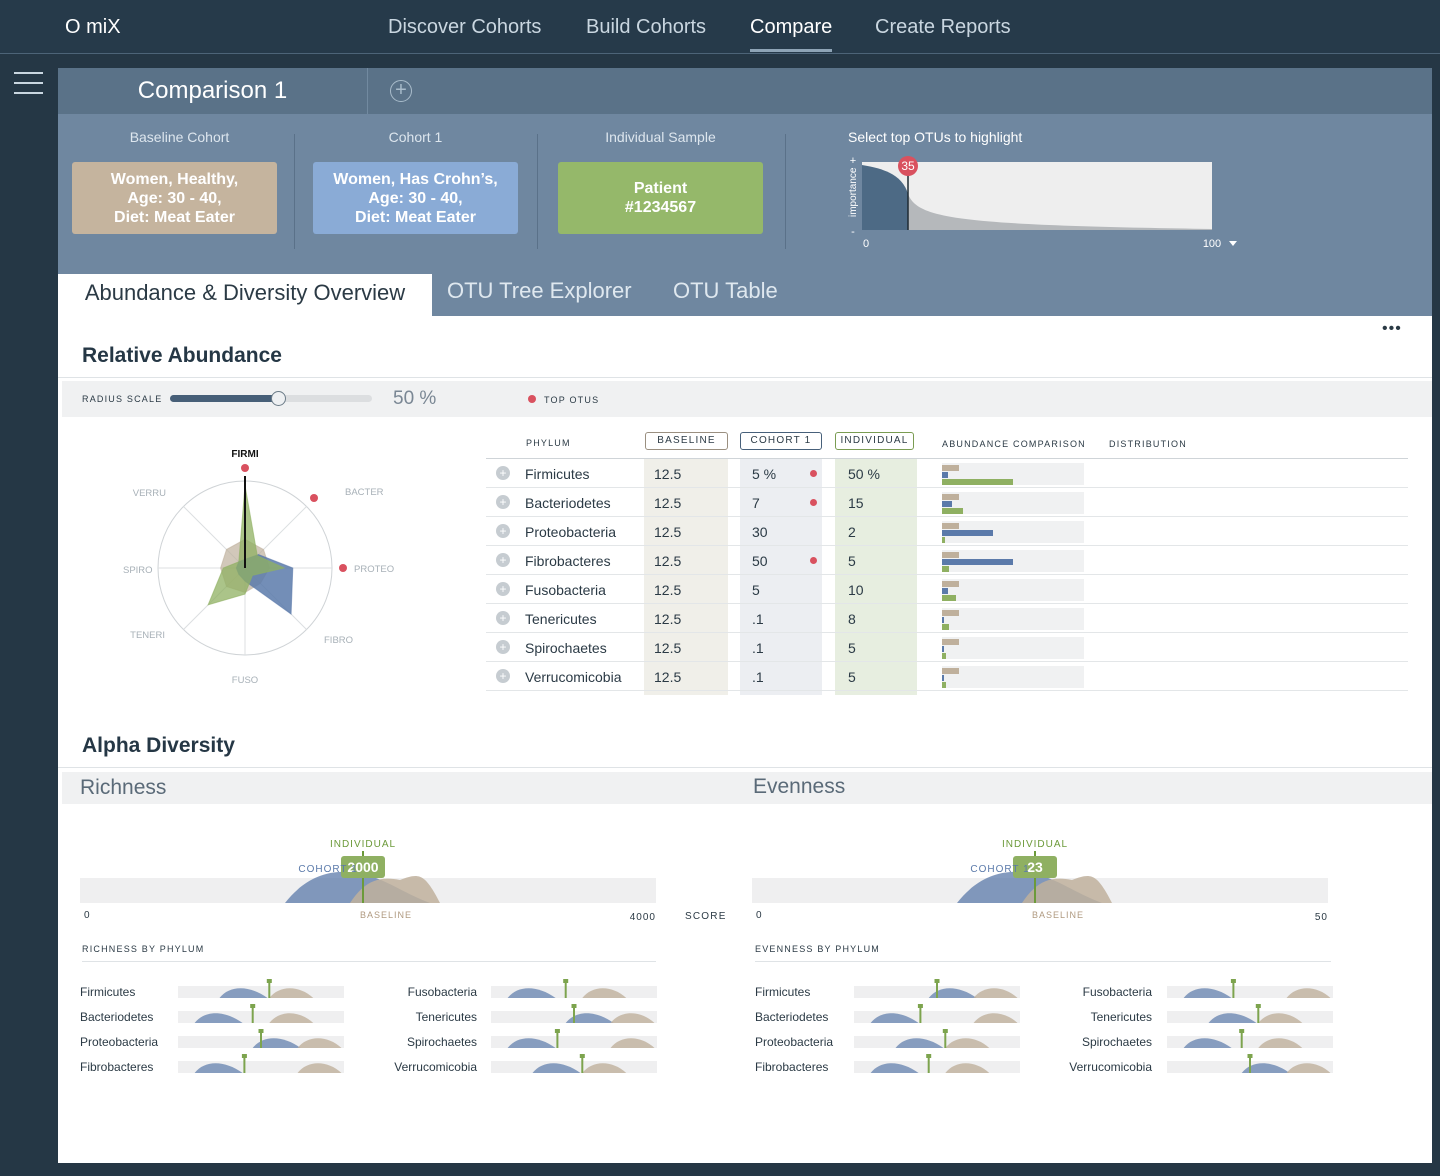 Image resolution: width=1440 pixels, height=1176 pixels. Describe the element at coordinates (1121, 1017) in the screenshot. I see `phylum-mini-label: Tenericutes` at that location.